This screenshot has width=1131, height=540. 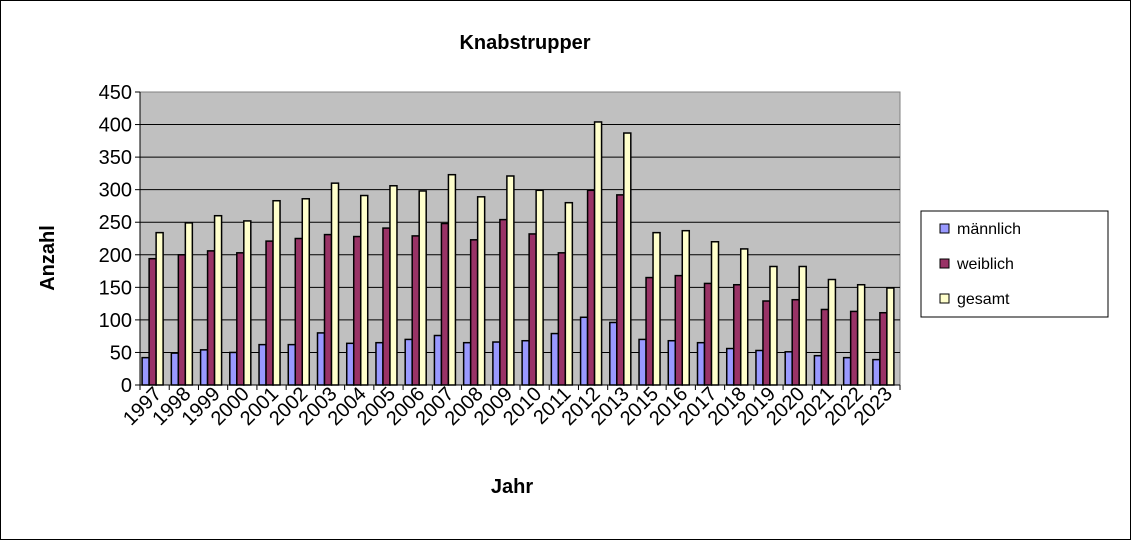 I want to click on y-tick-label: 100, so click(x=115, y=321).